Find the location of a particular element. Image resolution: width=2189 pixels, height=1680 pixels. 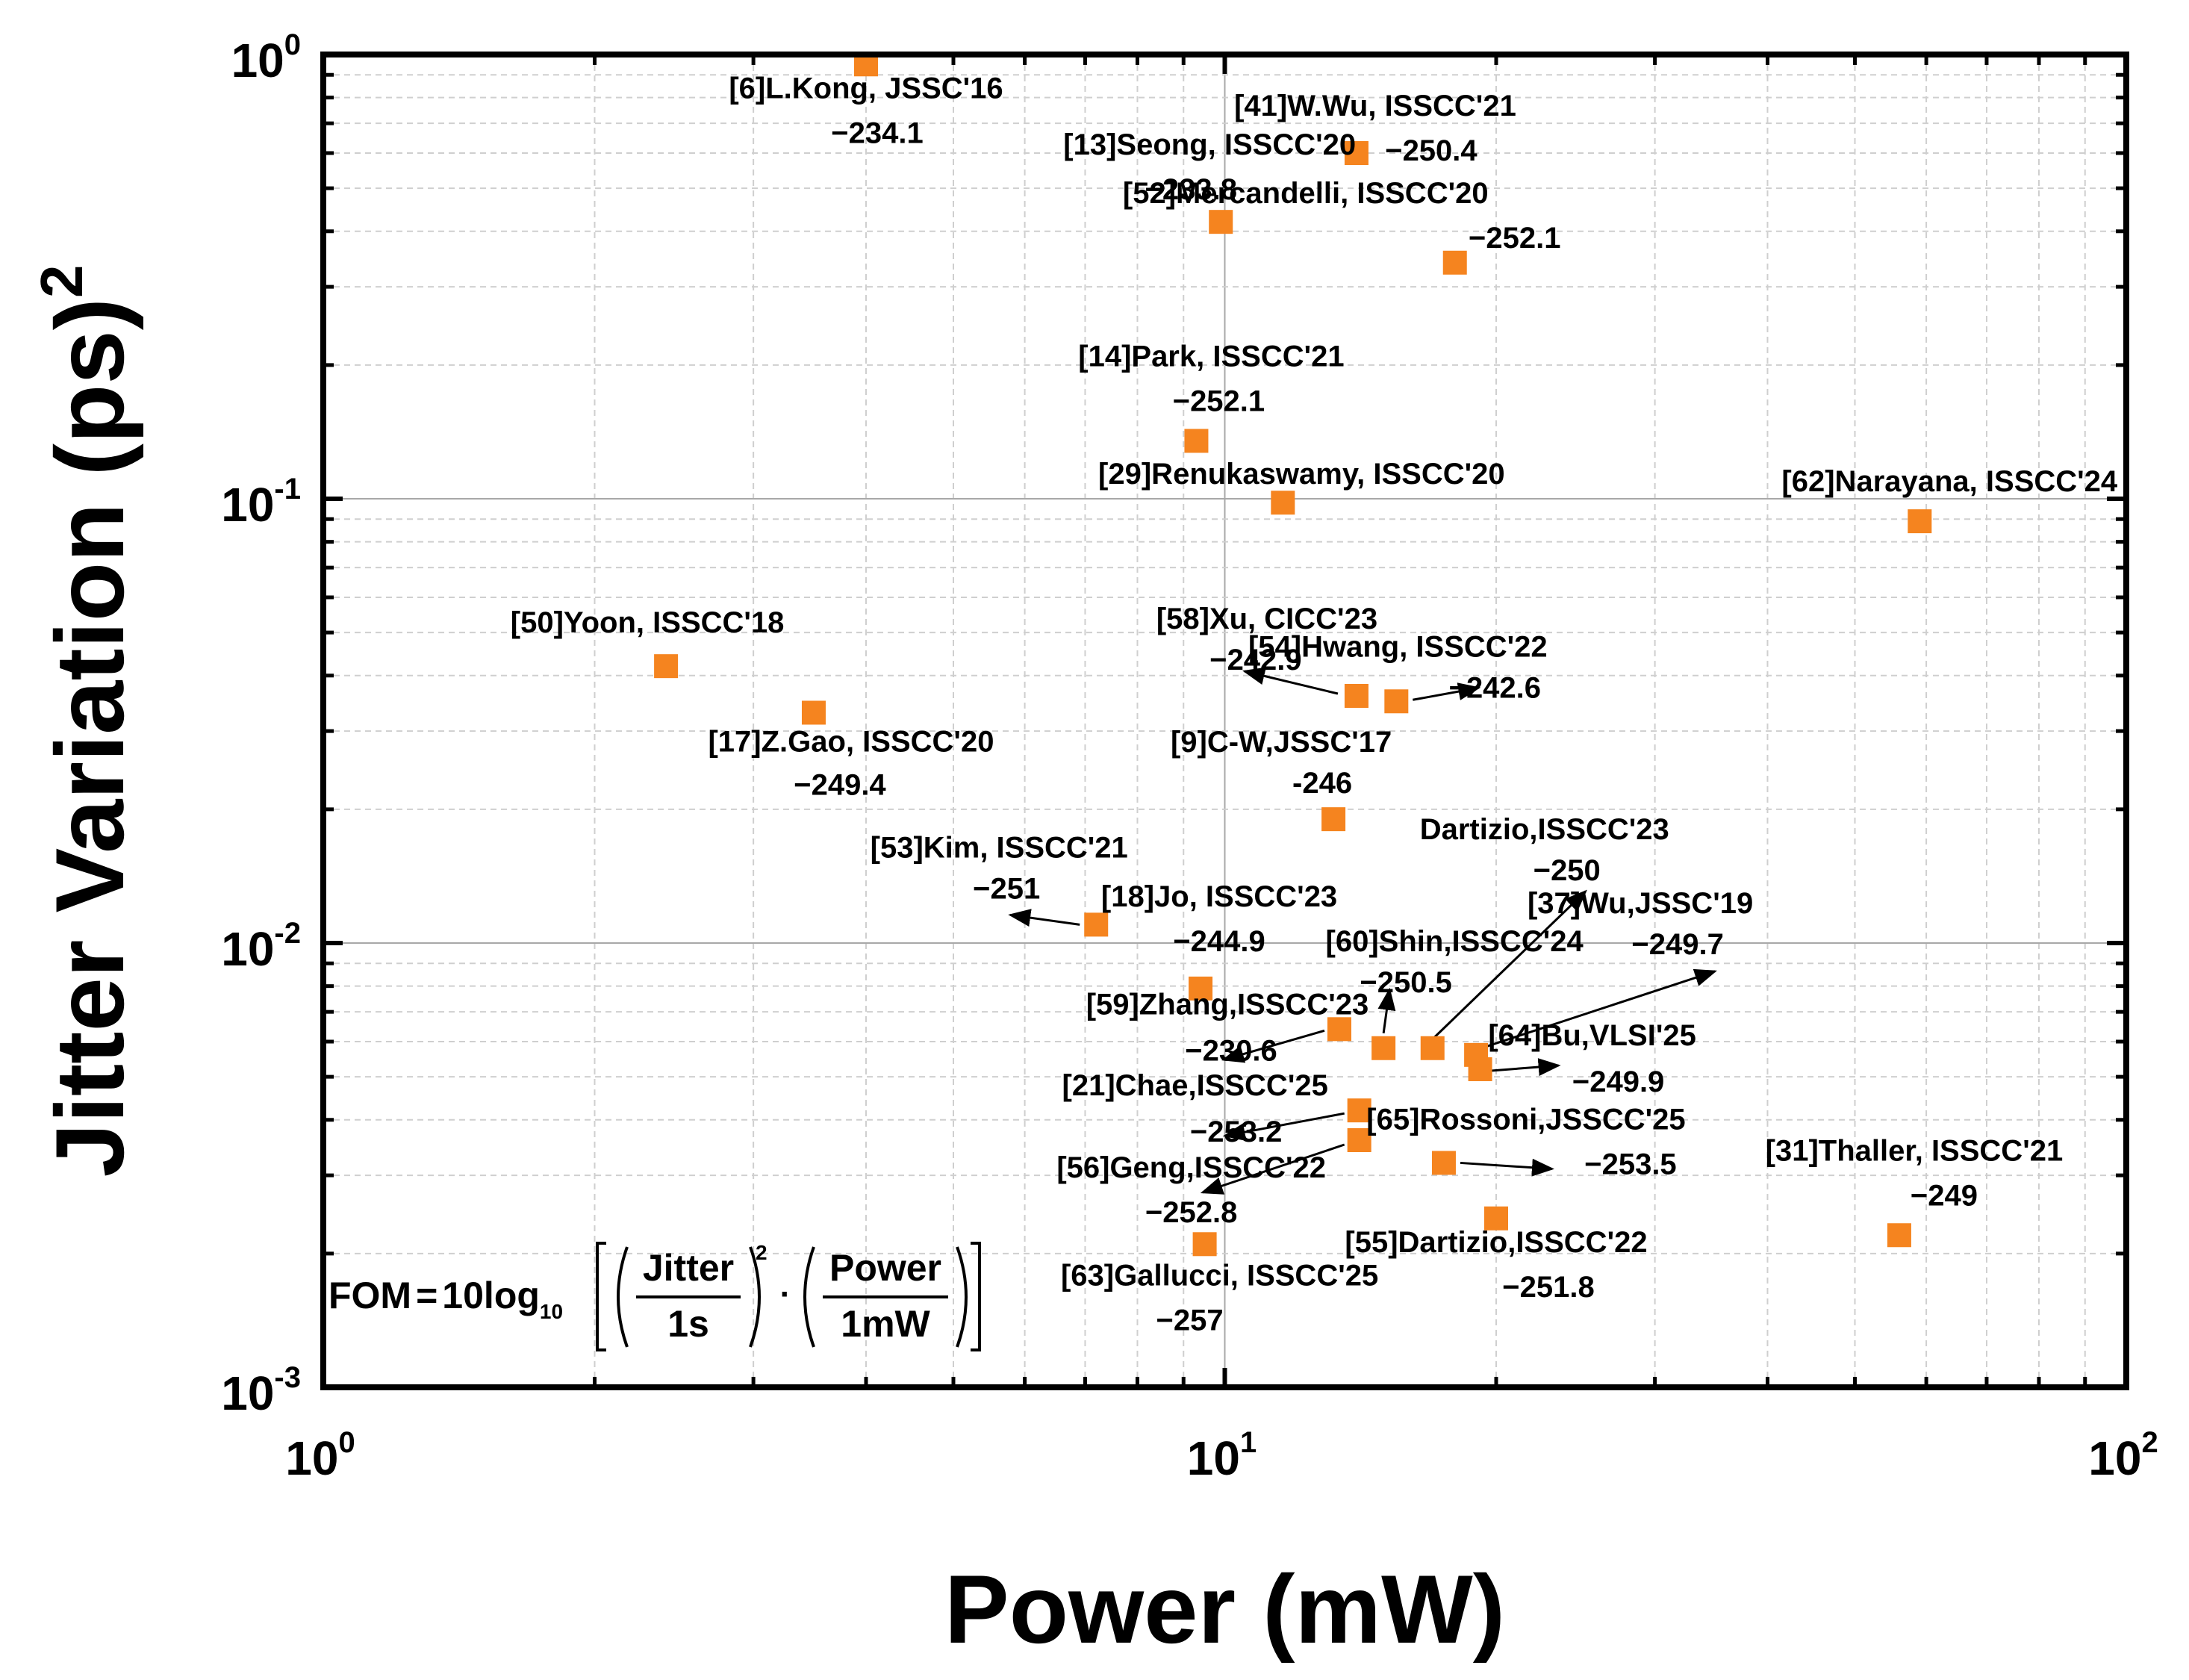

x-tick-label: 10² is located at coordinates (2123, 1455).